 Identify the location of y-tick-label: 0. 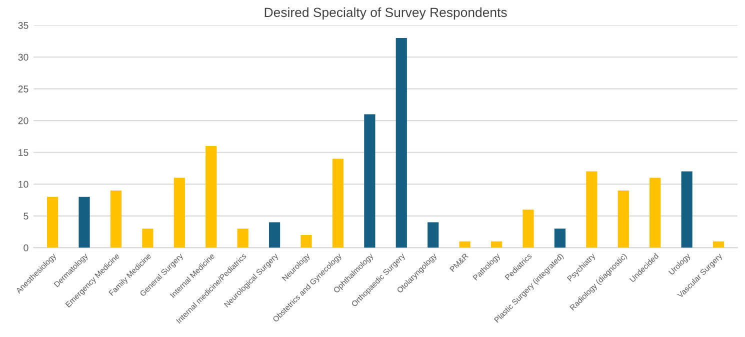
(26, 248).